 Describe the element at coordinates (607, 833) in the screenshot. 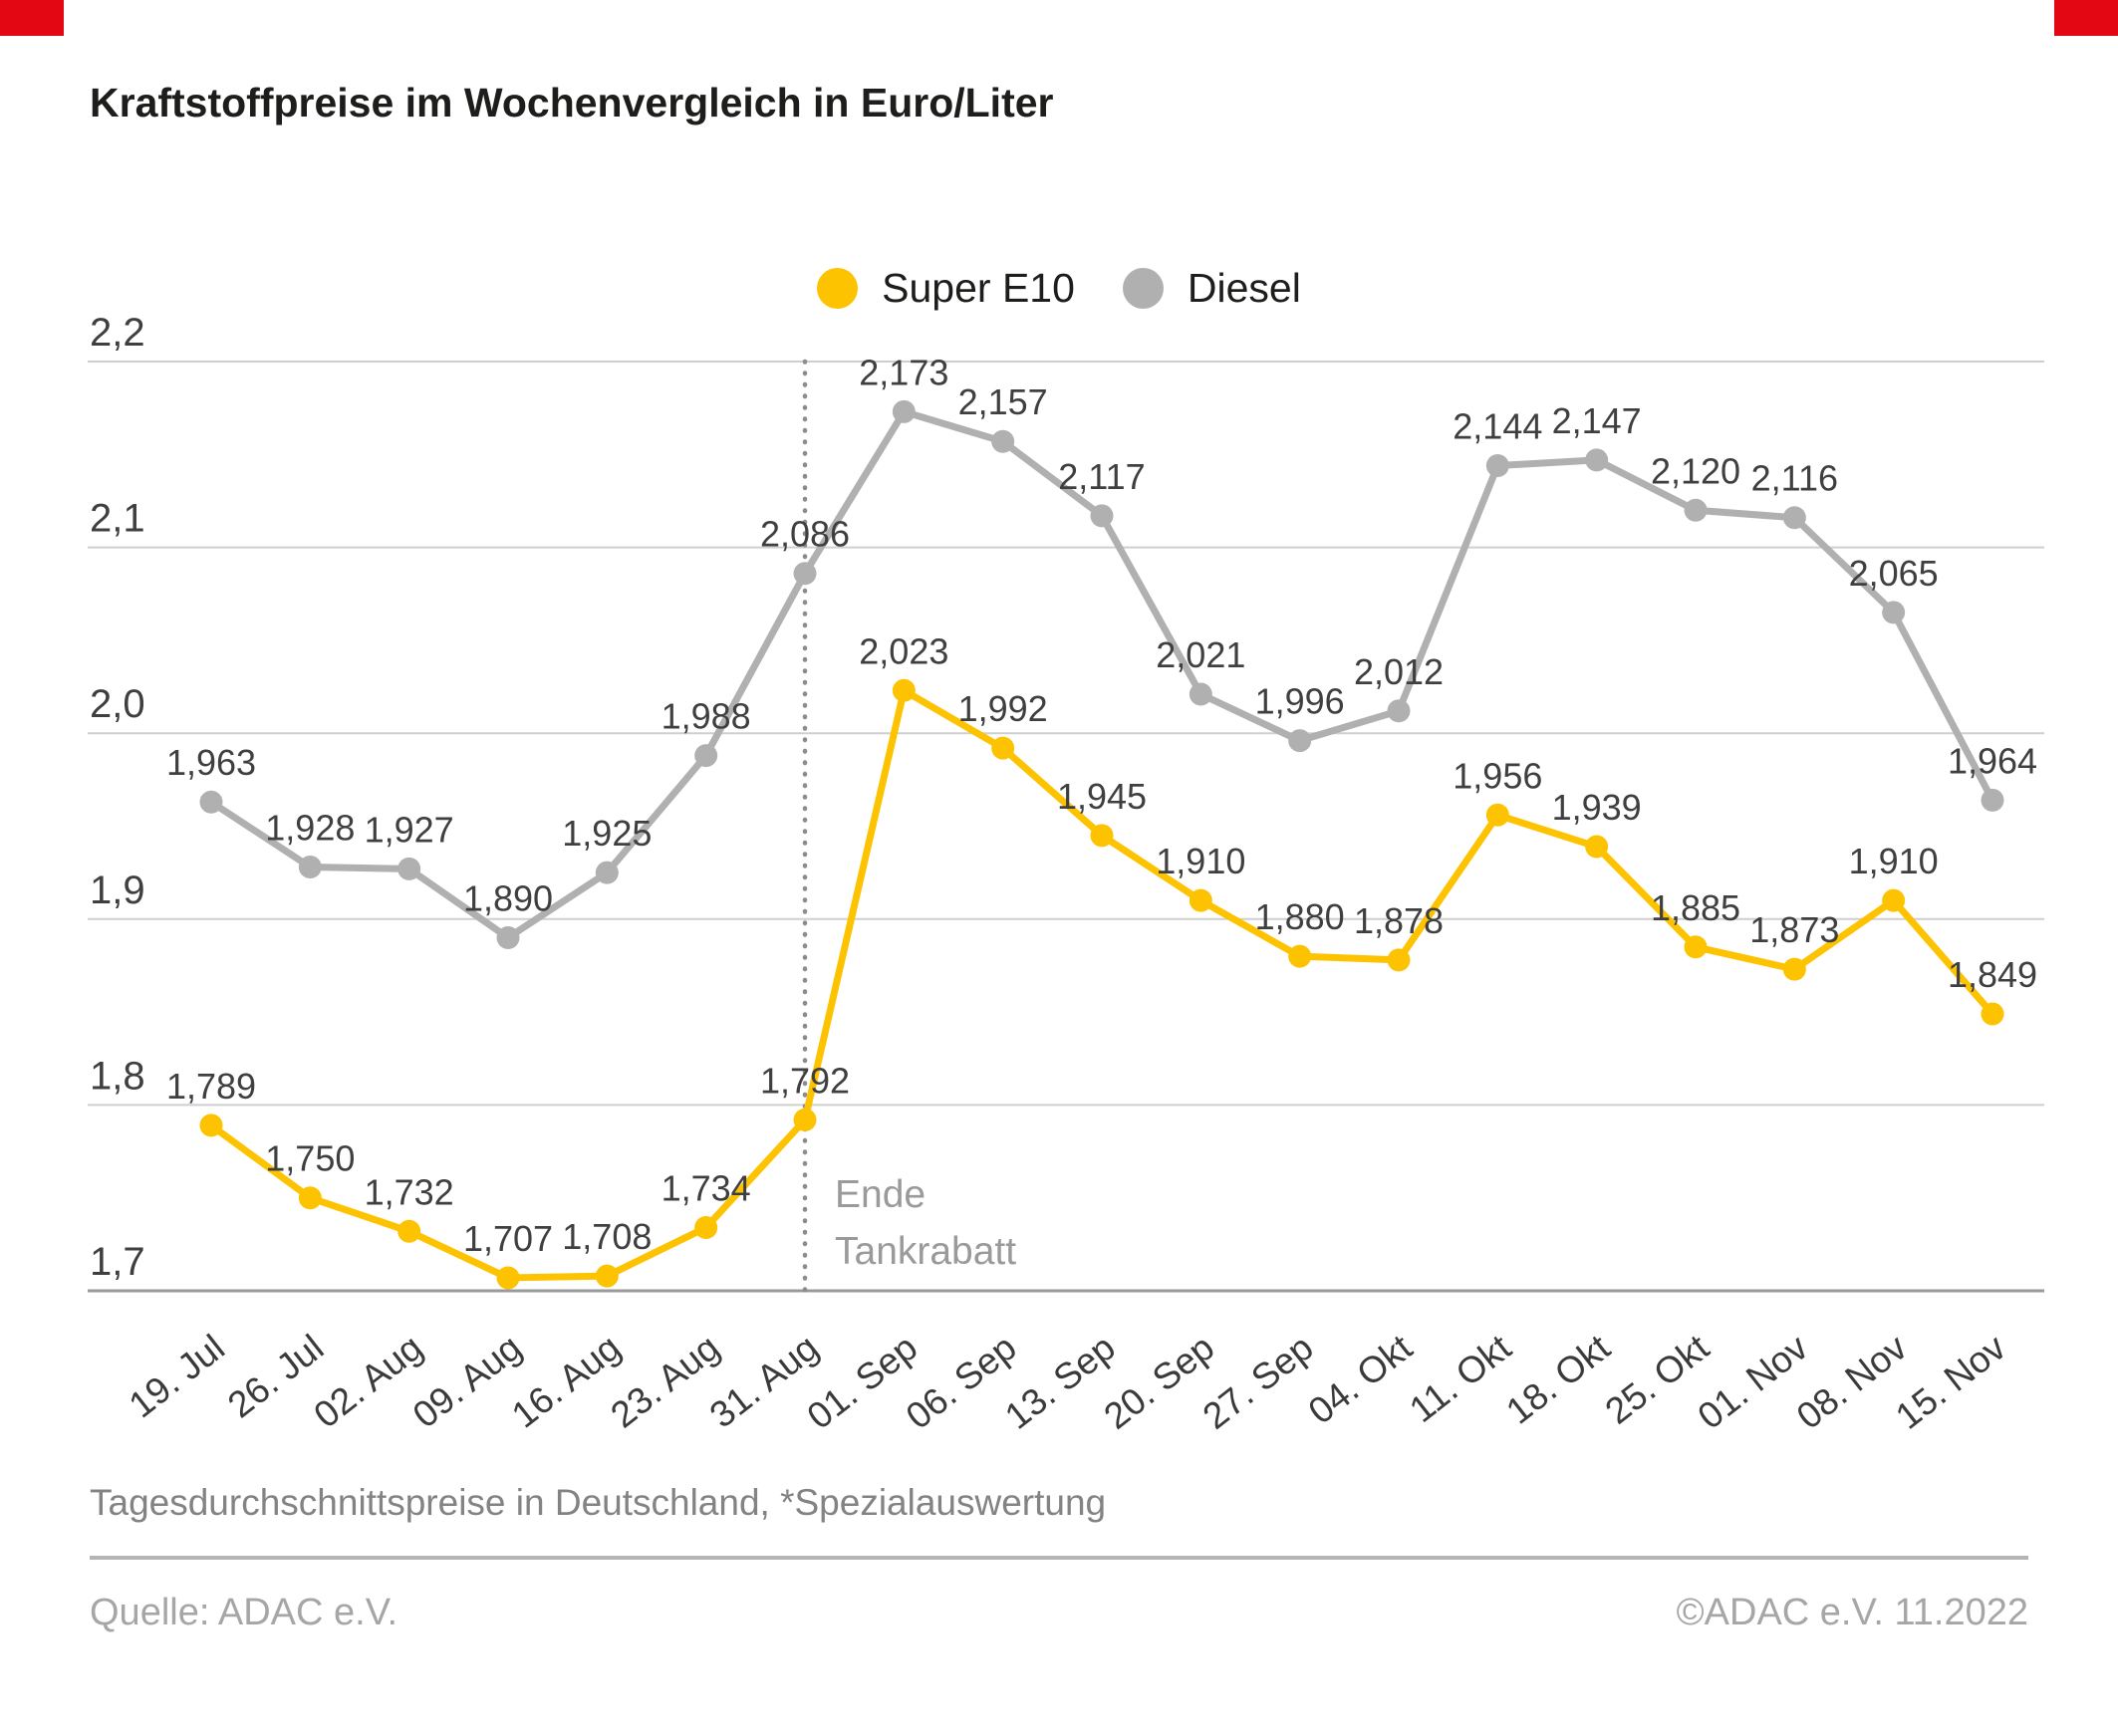

I see `data-label: 1,925` at that location.